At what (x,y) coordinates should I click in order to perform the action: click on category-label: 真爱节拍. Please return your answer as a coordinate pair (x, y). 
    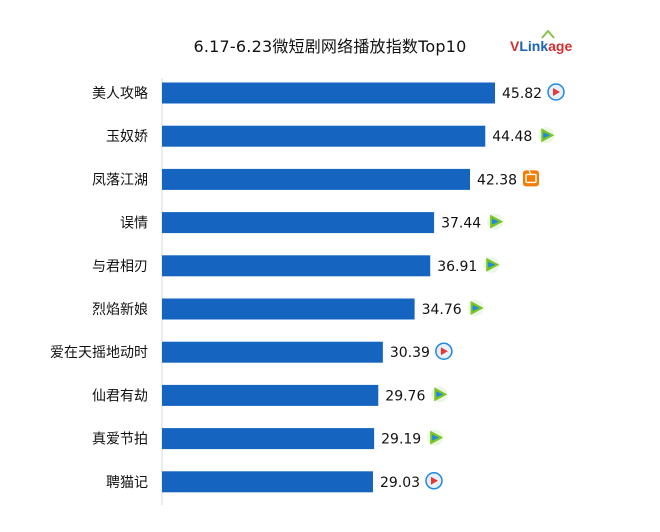
    Looking at the image, I should click on (120, 440).